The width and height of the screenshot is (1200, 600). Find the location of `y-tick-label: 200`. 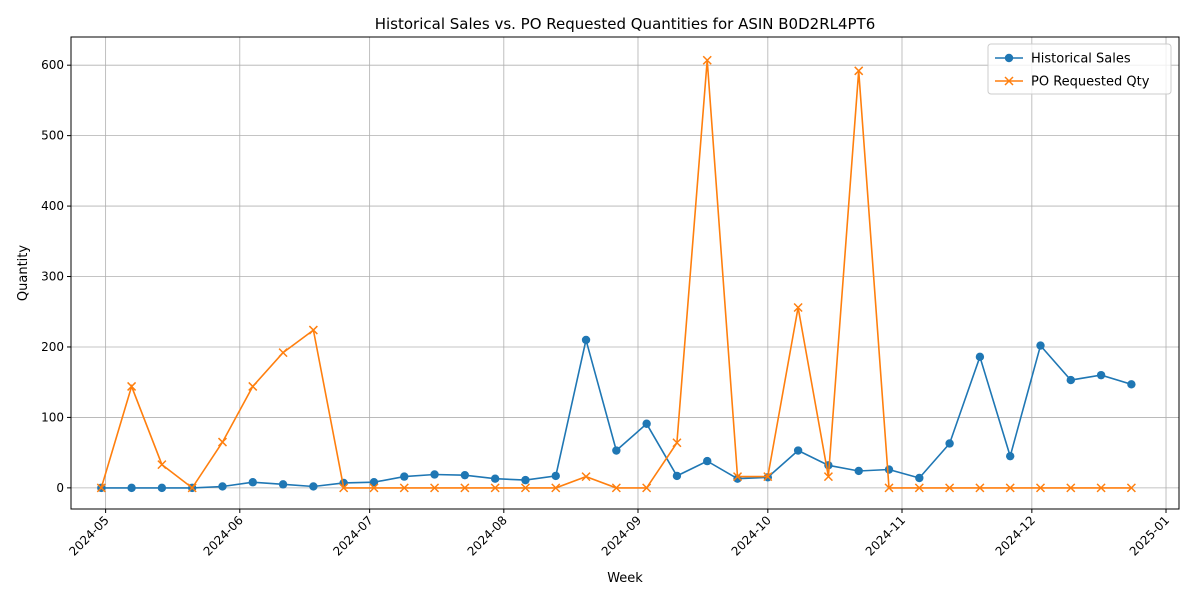

y-tick-label: 200 is located at coordinates (52, 347).